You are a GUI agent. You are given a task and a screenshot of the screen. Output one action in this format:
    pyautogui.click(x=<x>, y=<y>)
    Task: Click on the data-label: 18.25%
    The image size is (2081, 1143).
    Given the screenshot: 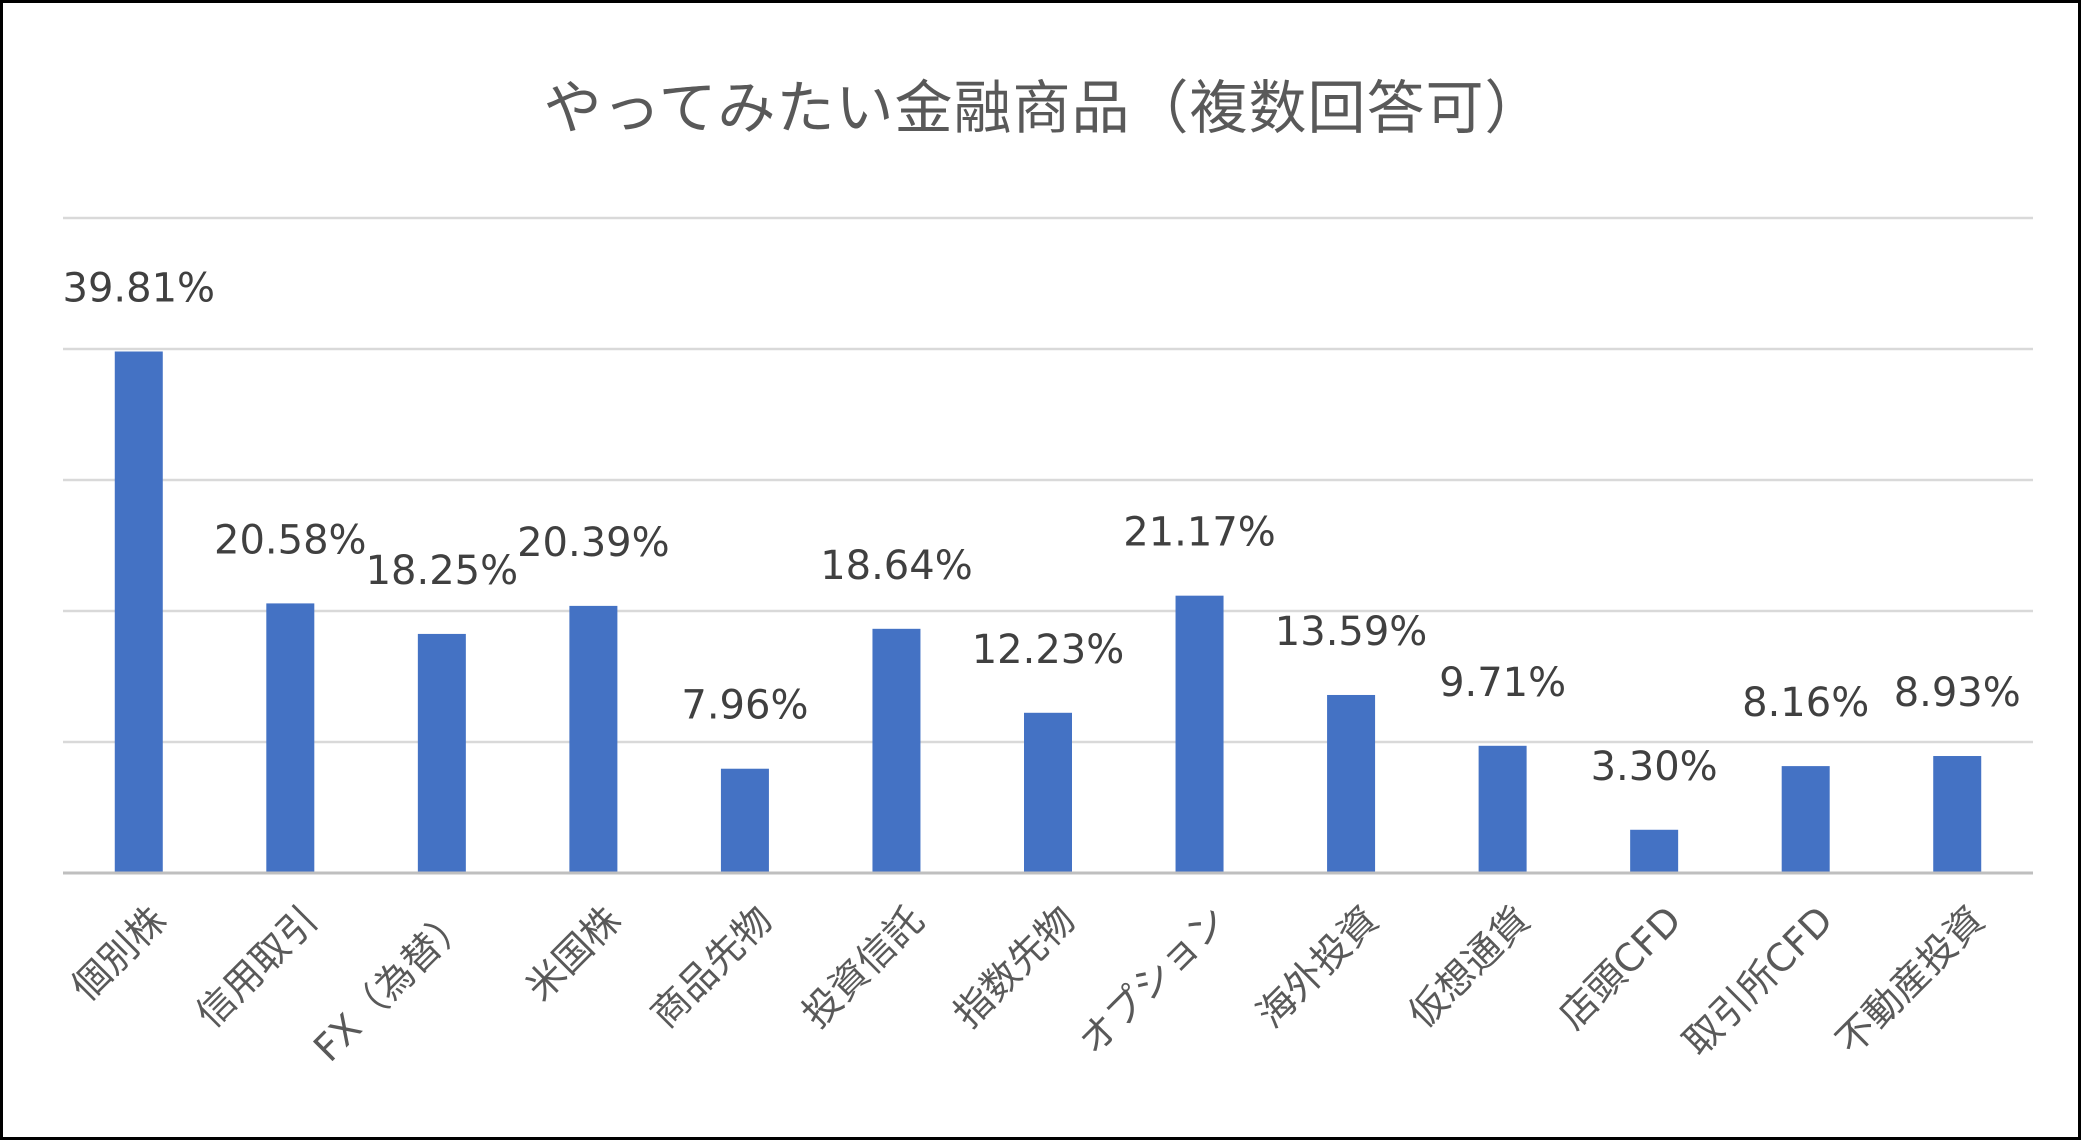 What is the action you would take?
    pyautogui.click(x=442, y=571)
    